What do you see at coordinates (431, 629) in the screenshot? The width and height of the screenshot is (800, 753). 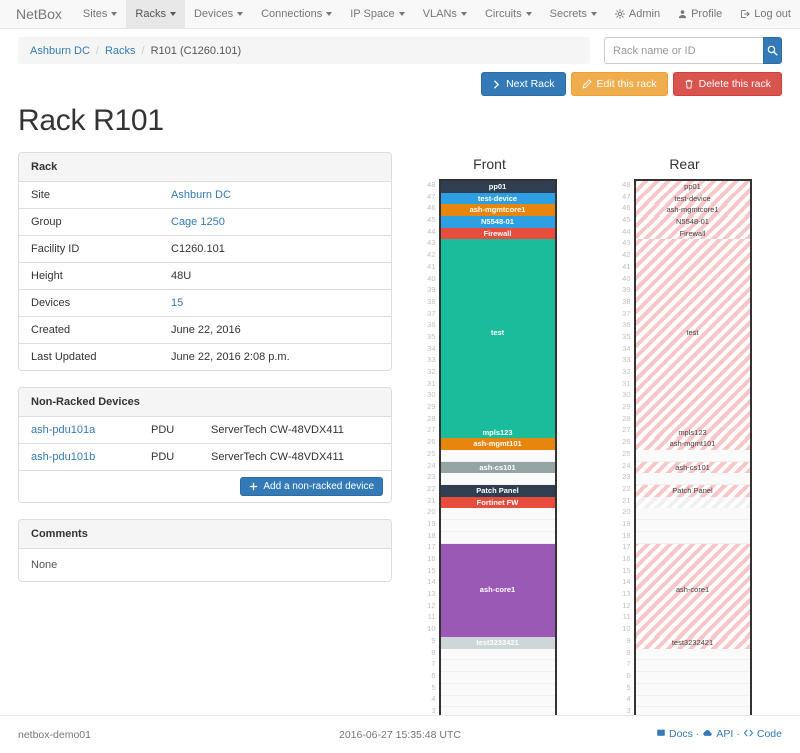 I see `rack-unit-number: 10` at bounding box center [431, 629].